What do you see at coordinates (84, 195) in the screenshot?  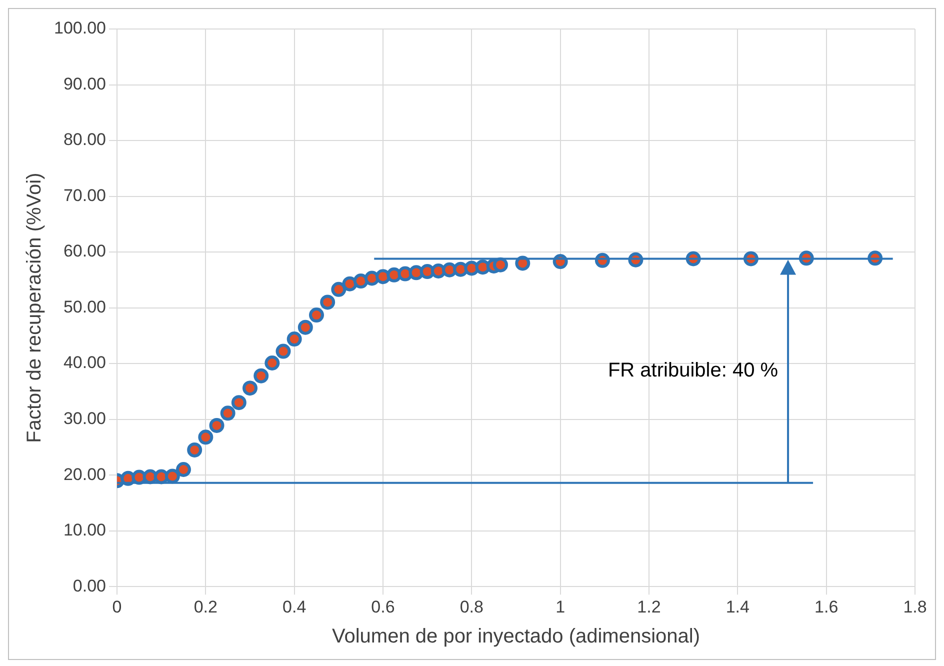 I see `y-tick-label: 70.00` at bounding box center [84, 195].